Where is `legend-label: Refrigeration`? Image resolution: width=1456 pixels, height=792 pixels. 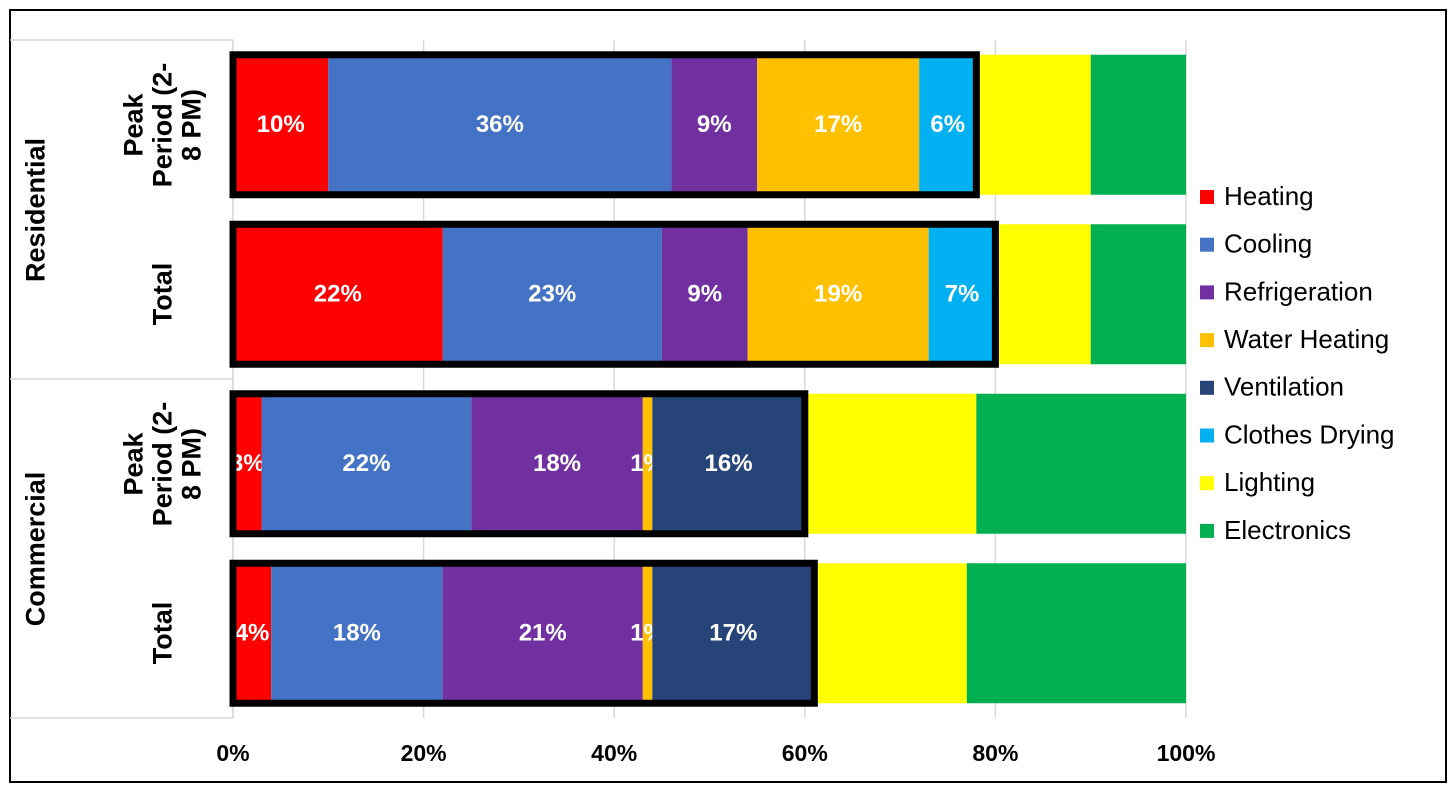 legend-label: Refrigeration is located at coordinates (1298, 291).